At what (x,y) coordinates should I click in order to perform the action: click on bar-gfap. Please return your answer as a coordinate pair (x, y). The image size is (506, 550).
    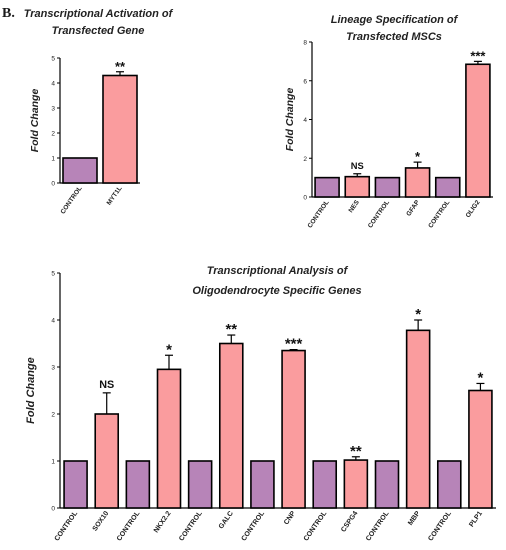
    Looking at the image, I should click on (417, 182).